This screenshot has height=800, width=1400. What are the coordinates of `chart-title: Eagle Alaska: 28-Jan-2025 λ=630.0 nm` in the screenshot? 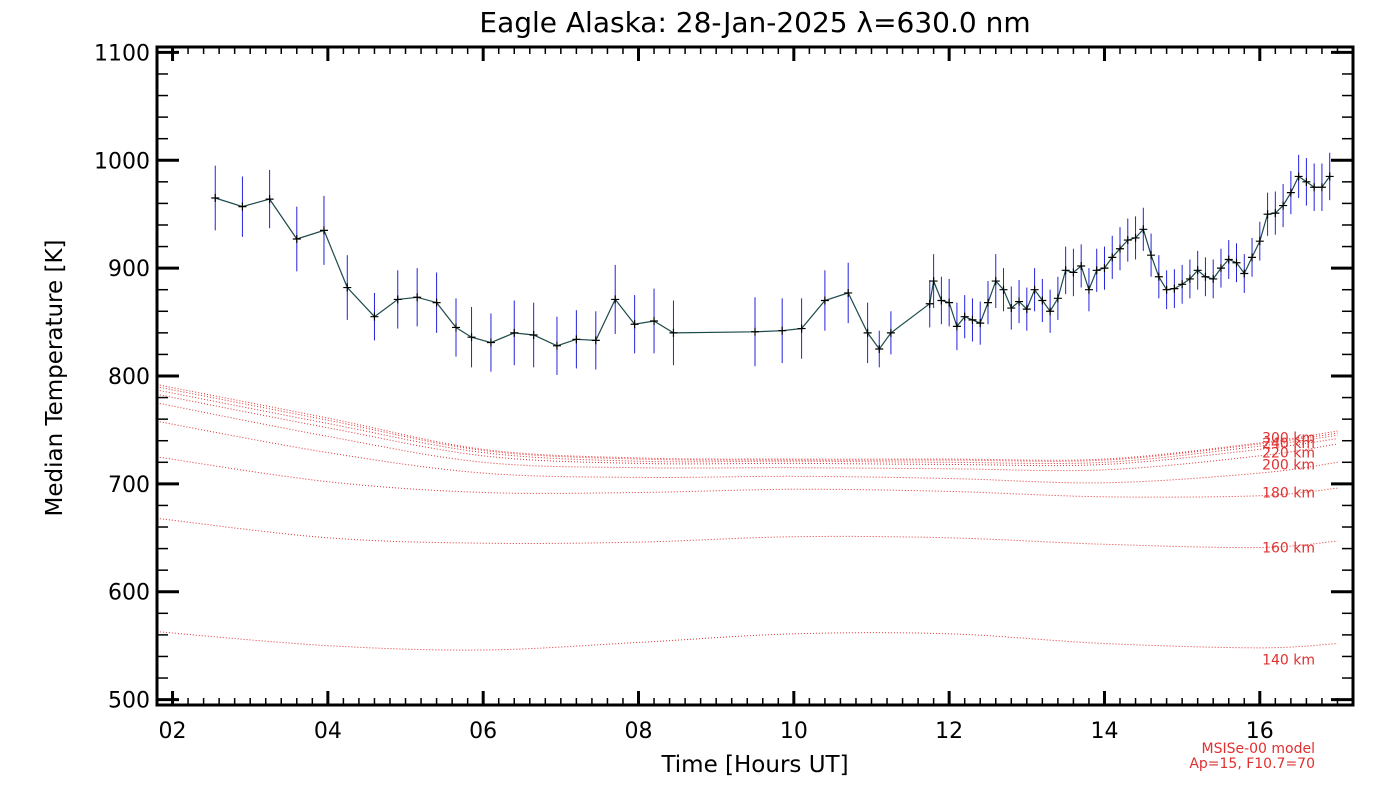 It's located at (754, 22).